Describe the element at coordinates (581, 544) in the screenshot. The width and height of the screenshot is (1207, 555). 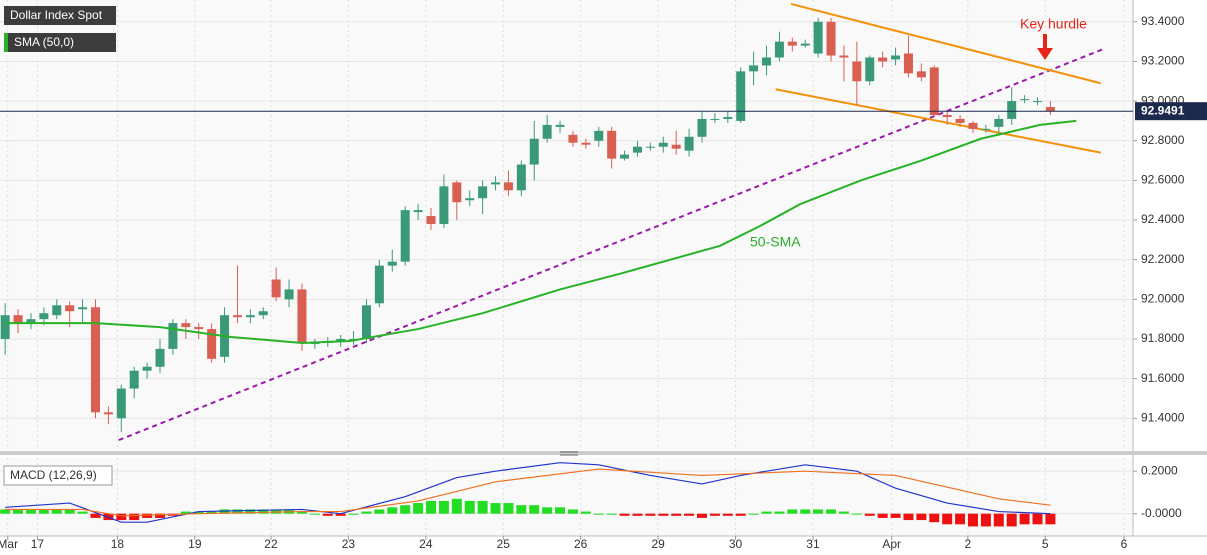
I see `x-tick-label: 26` at that location.